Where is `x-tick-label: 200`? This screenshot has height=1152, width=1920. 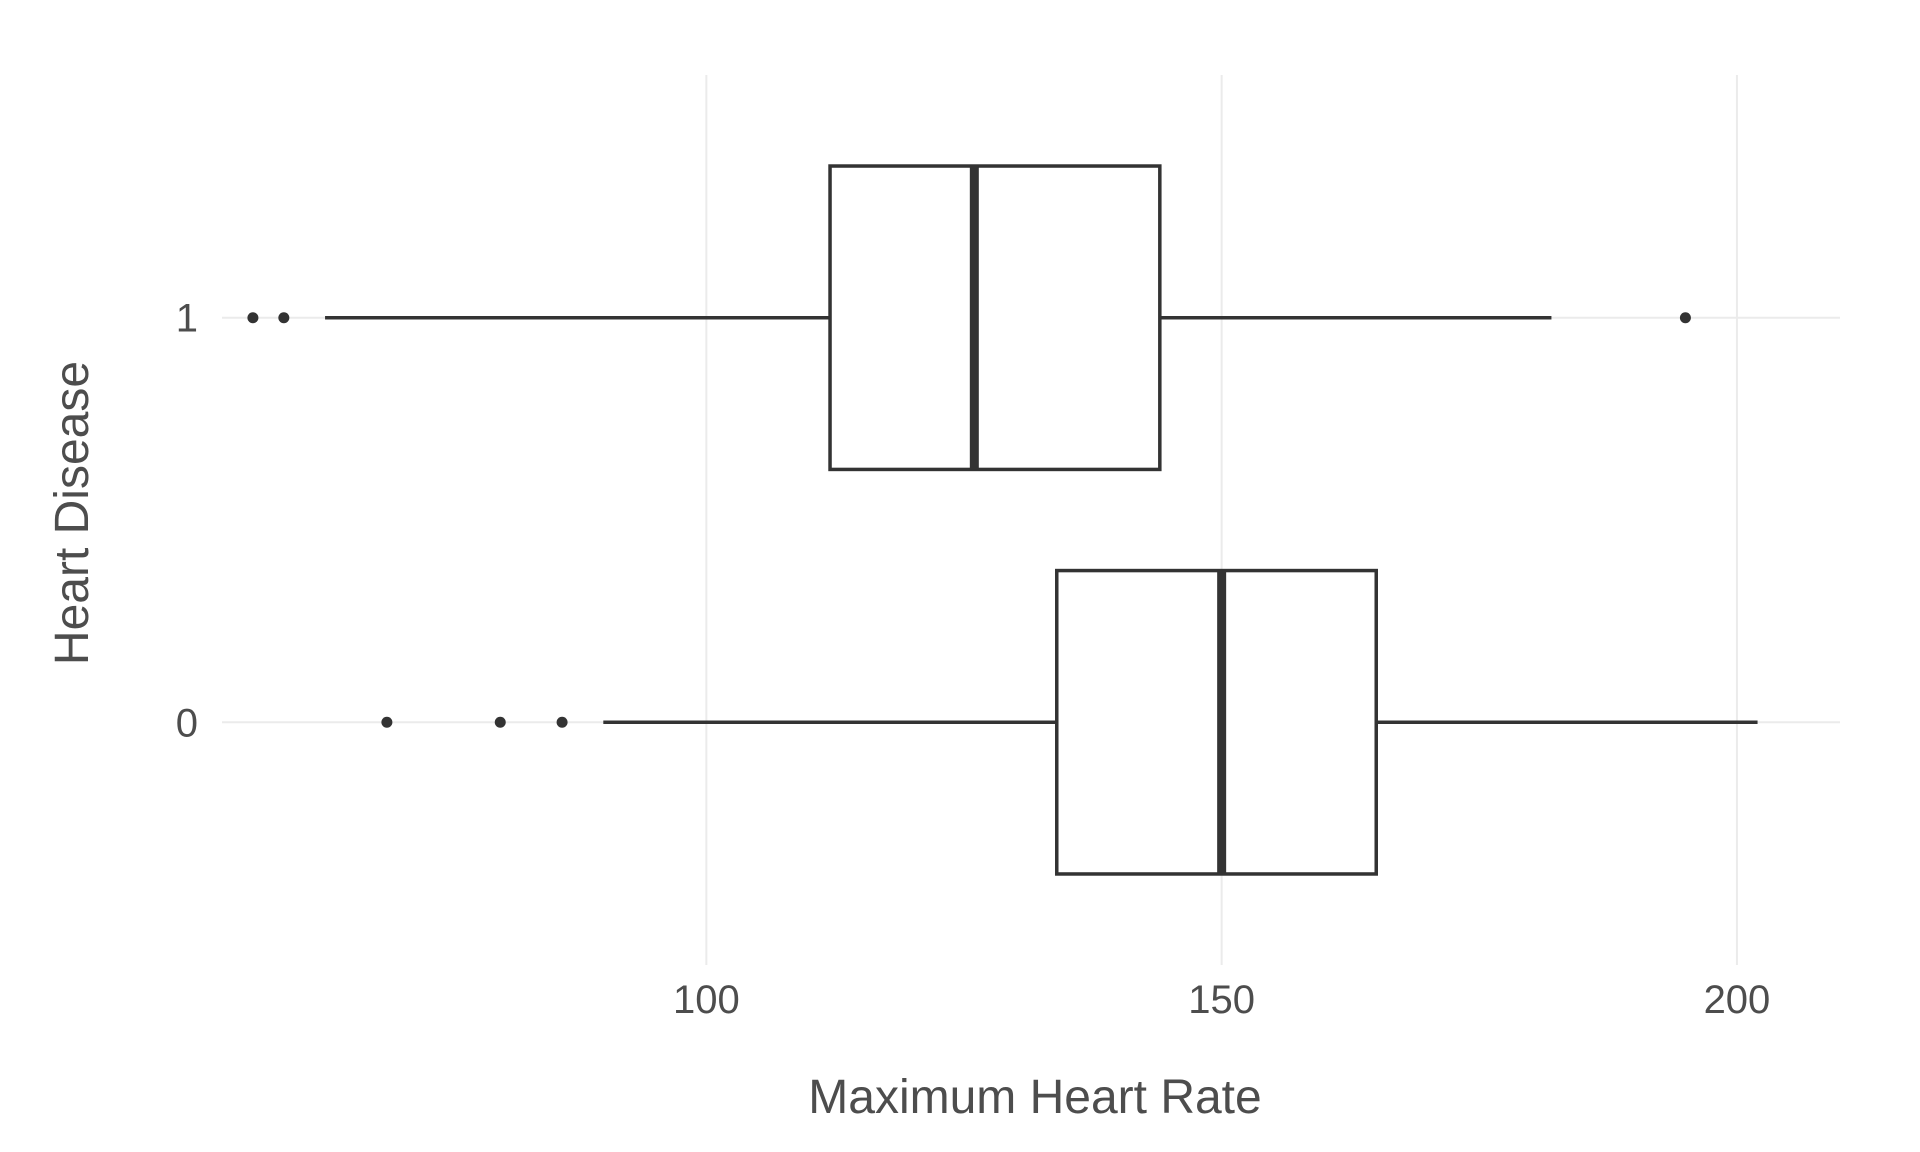
x-tick-label: 200 is located at coordinates (1737, 1000).